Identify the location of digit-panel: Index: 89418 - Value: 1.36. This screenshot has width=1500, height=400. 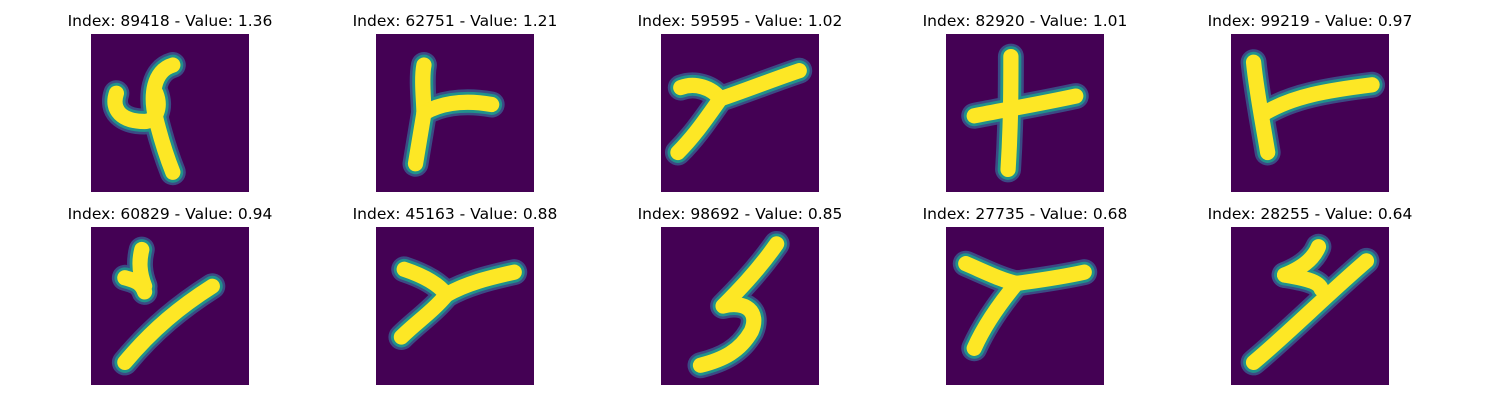
(170, 107).